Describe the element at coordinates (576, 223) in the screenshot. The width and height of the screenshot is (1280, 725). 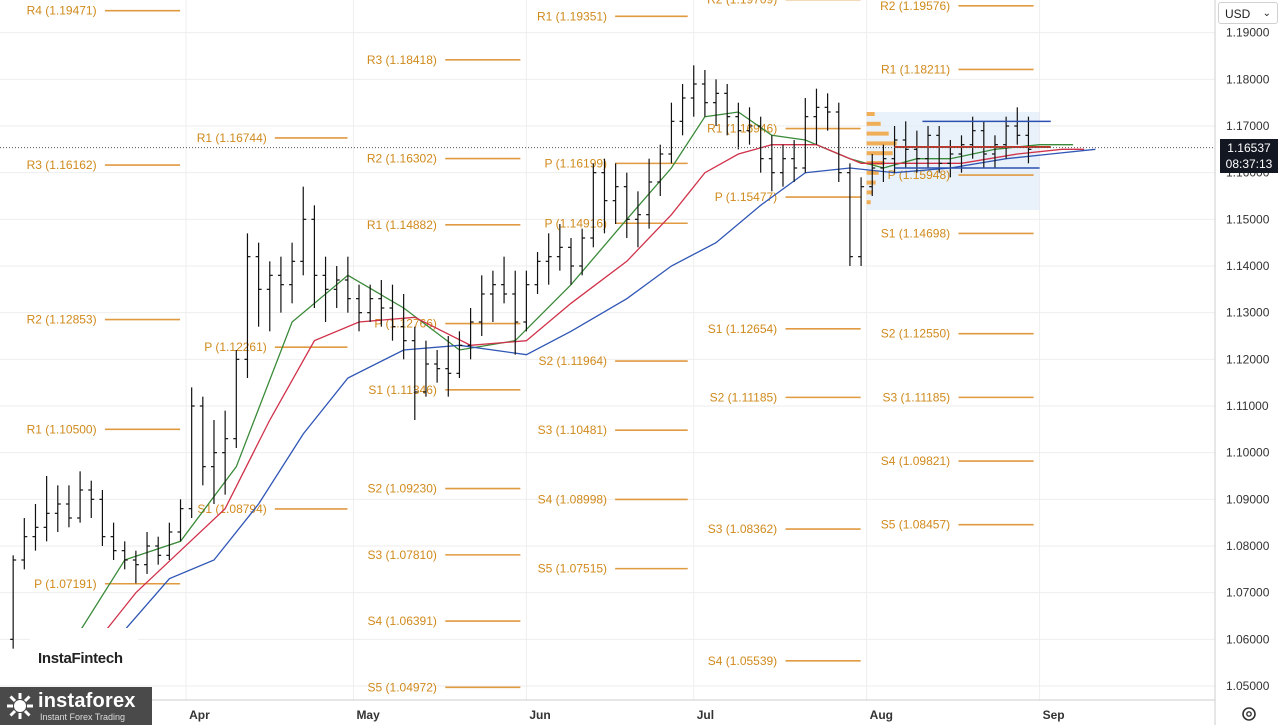
I see `pivot-label: P (1.14916)` at that location.